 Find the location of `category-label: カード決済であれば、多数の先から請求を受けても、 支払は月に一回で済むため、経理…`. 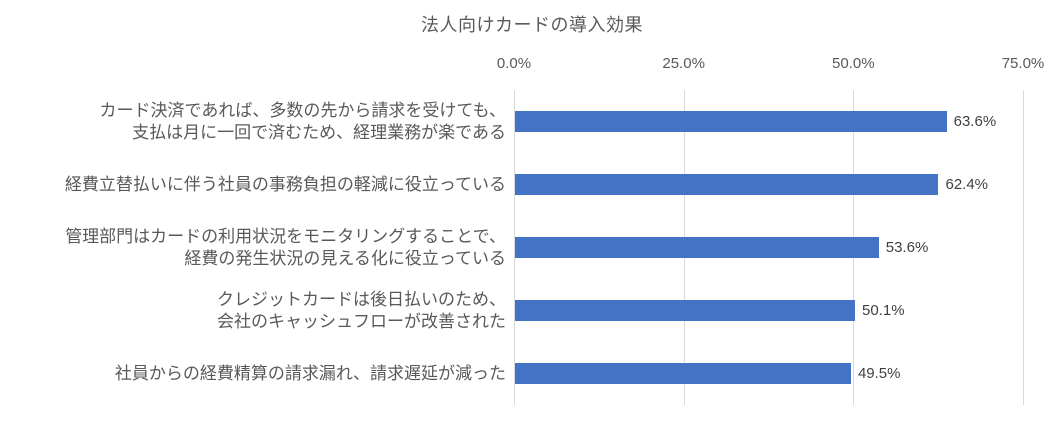

category-label: カード決済であれば、多数の先から請求を受けても、 支払は月に一回で済むため、経理… is located at coordinates (302, 121).